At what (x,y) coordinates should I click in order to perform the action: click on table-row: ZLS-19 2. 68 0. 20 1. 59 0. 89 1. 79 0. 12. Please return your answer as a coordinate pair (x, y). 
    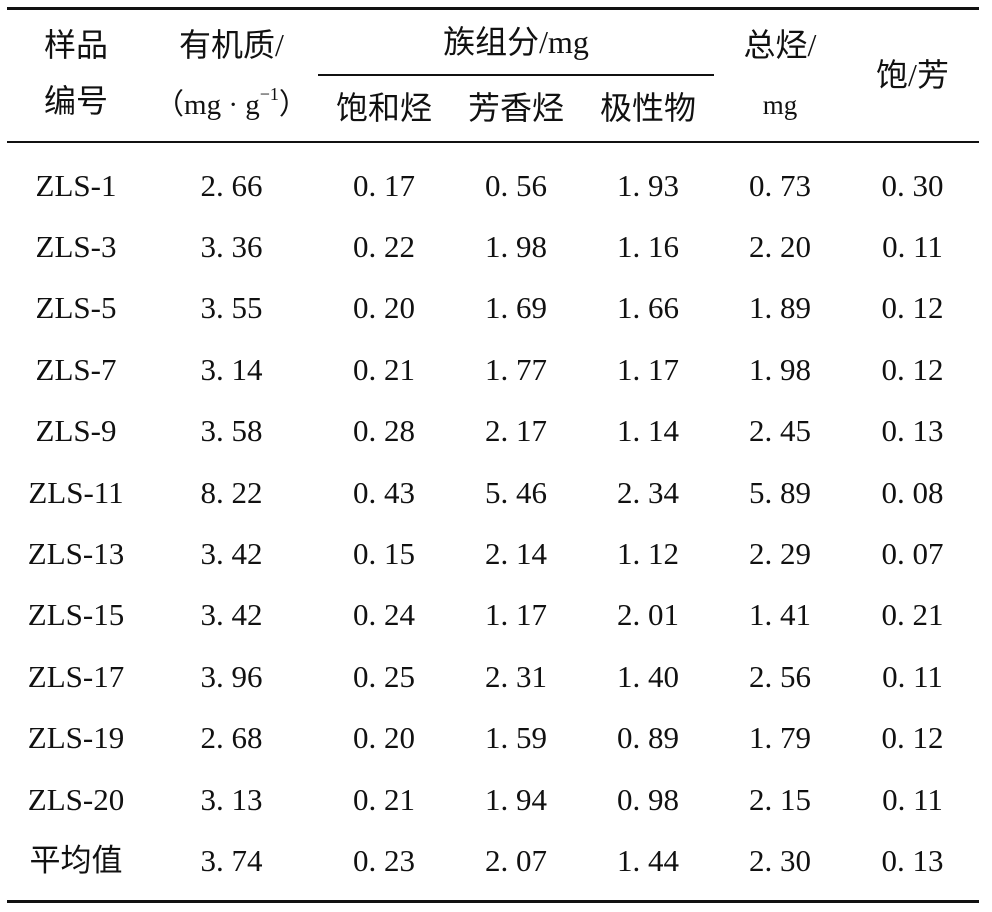
    Looking at the image, I should click on (493, 737).